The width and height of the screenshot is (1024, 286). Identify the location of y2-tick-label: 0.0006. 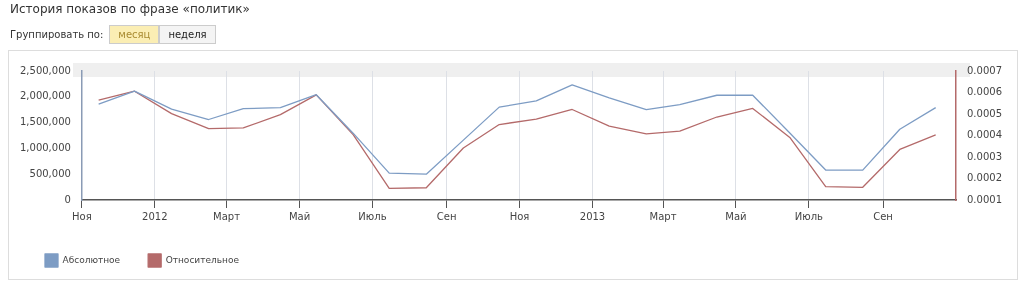
(985, 92).